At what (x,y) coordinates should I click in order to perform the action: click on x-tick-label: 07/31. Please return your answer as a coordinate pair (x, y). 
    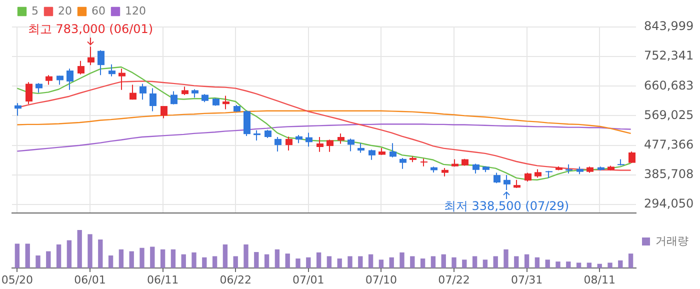
    Looking at the image, I should click on (526, 279).